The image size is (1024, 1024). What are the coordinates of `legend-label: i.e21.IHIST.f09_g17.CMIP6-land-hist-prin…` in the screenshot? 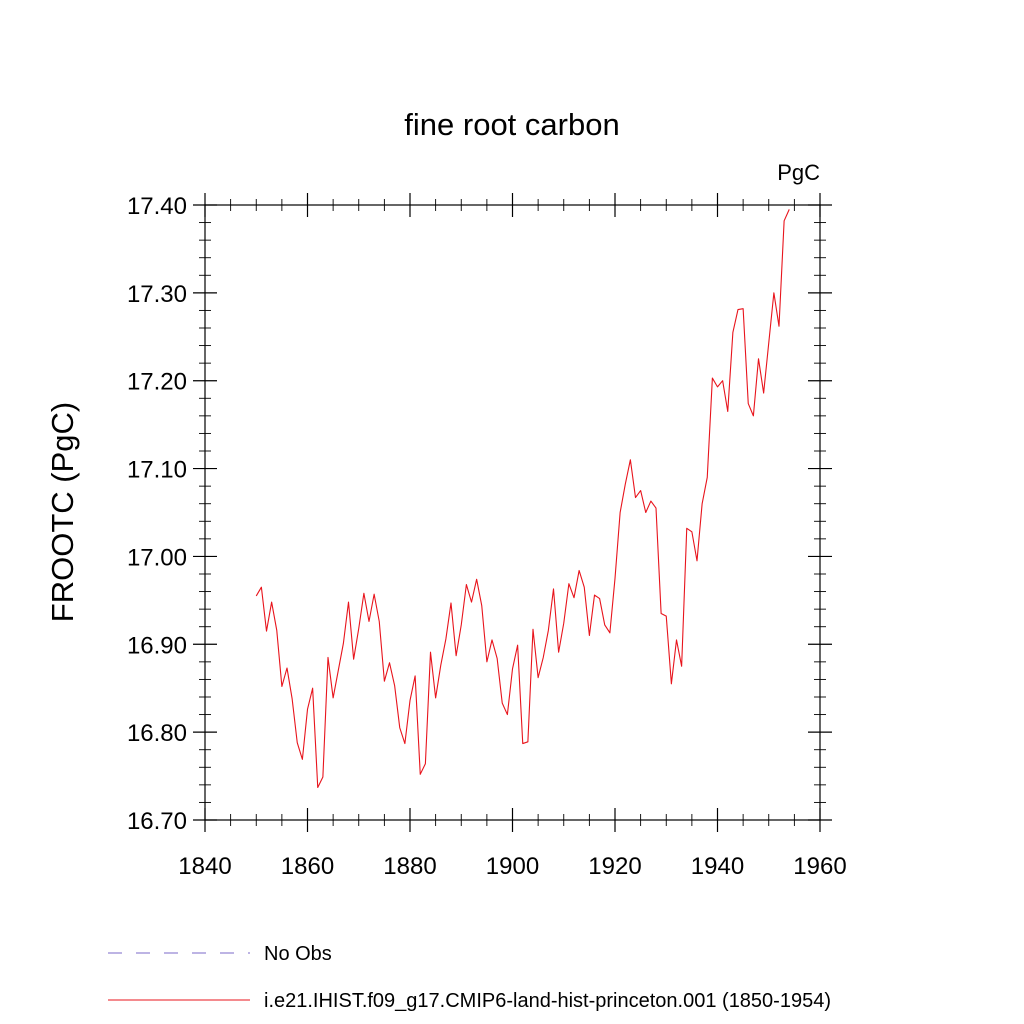 It's located at (547, 1001).